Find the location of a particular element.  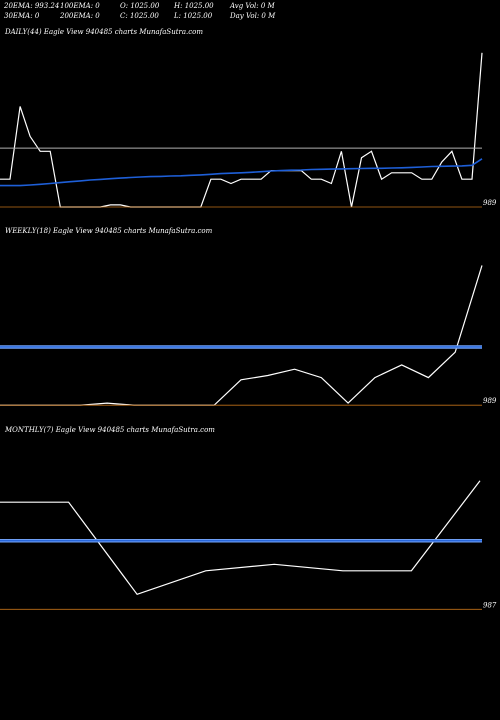

low-value: L: 1025.00 is located at coordinates (193, 16).